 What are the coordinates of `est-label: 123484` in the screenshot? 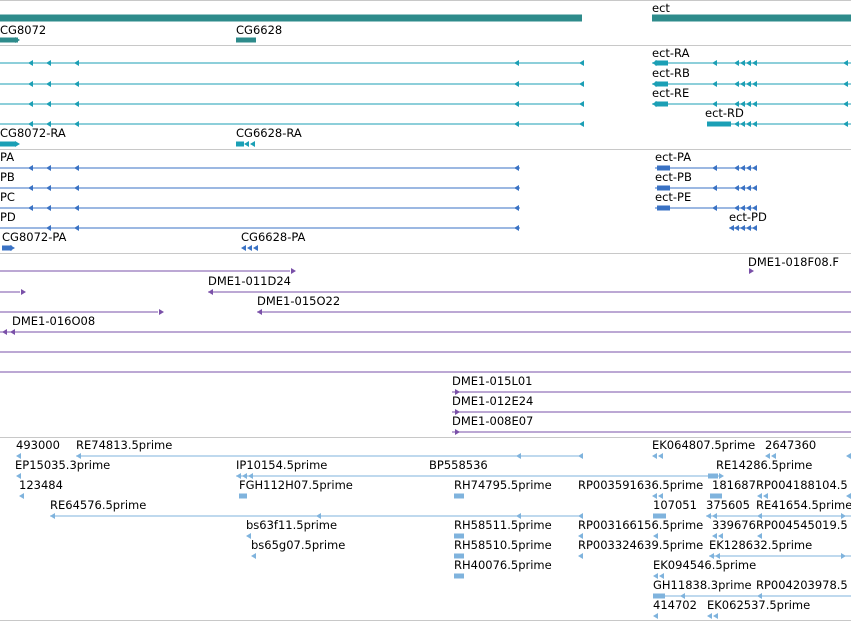 It's located at (41, 485).